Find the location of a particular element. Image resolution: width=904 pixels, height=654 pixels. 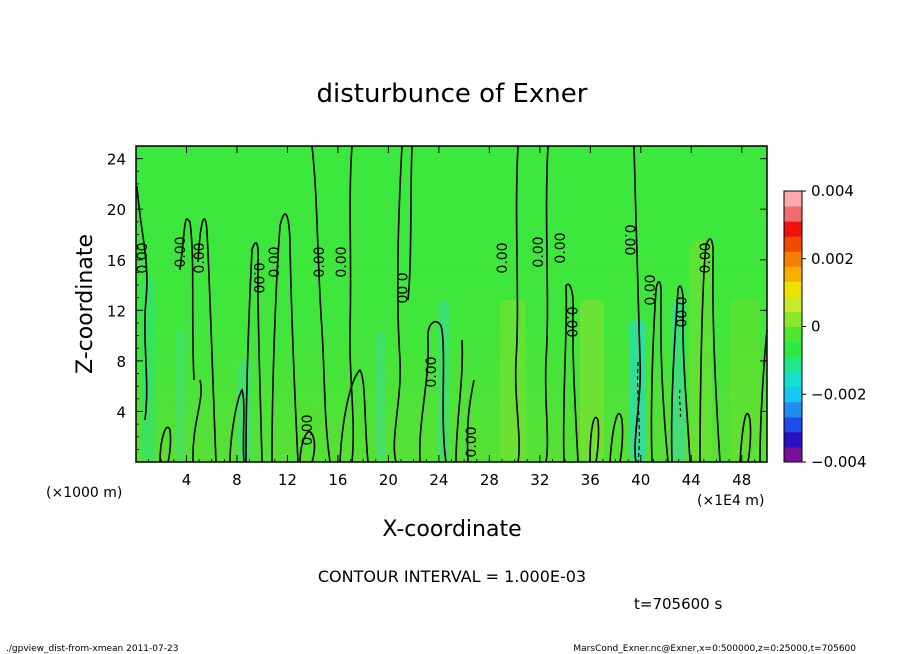

chart-title: disturbunce of Exner is located at coordinates (452, 94).